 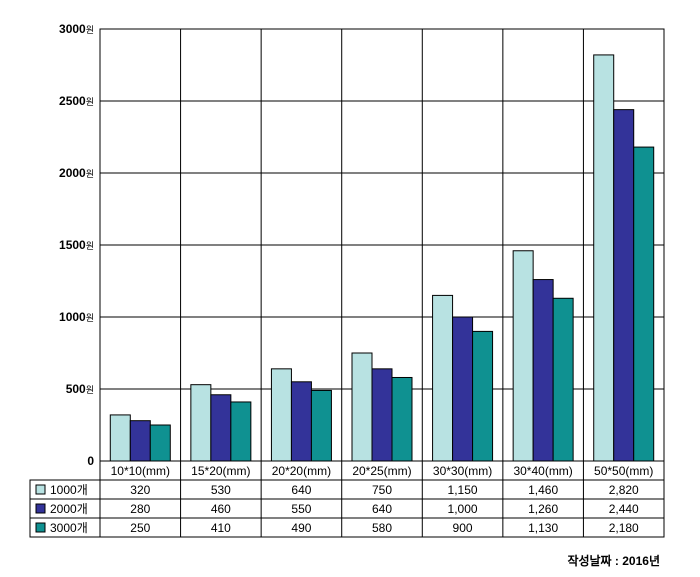 I want to click on table-cell: 580, so click(x=382, y=528).